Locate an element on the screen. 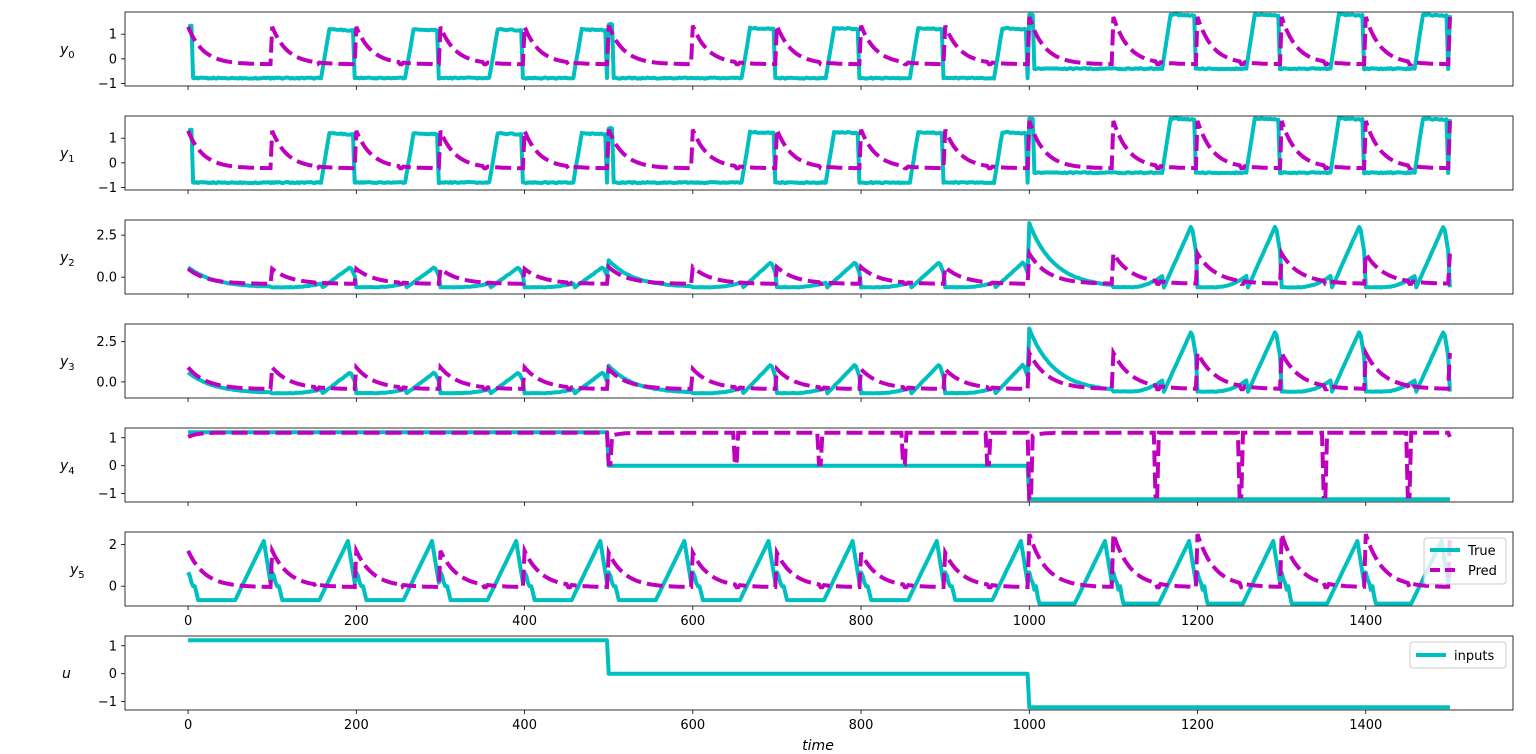  y-axis-label: u is located at coordinates (66, 674).